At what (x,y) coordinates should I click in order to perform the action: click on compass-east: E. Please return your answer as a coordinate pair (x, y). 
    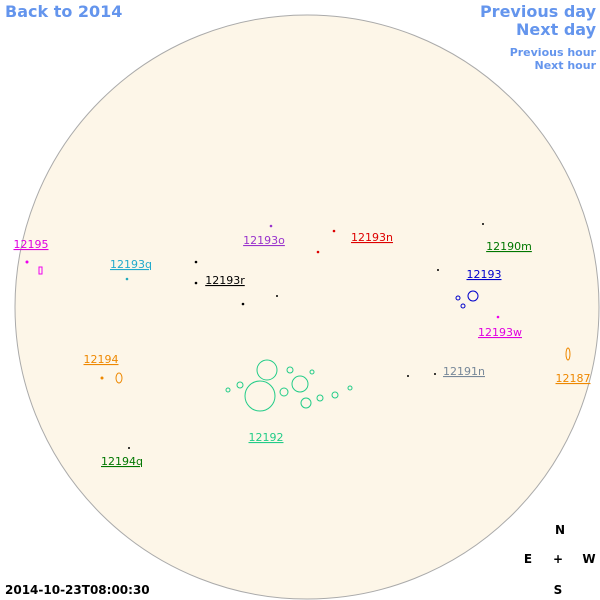
    Looking at the image, I should click on (528, 559).